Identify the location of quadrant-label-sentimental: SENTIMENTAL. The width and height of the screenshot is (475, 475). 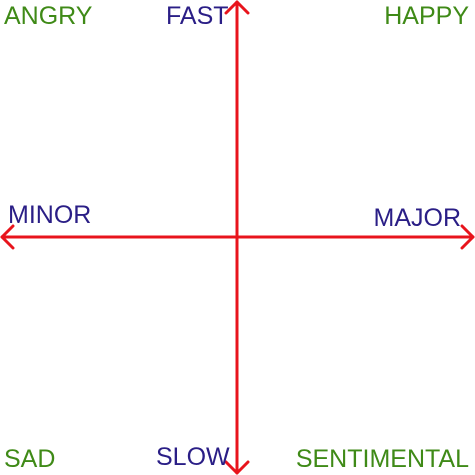
(382, 459).